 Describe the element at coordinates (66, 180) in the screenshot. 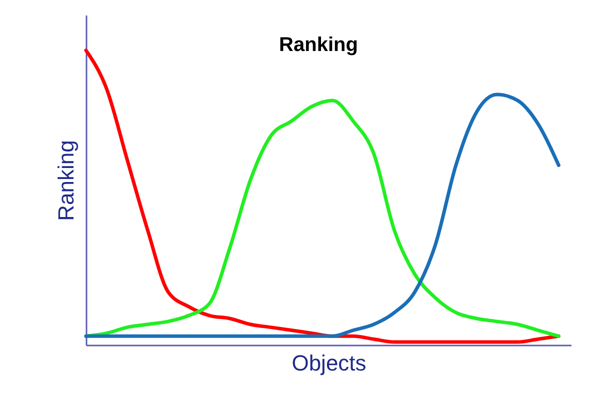

I see `y-axis-title: Ranking` at that location.